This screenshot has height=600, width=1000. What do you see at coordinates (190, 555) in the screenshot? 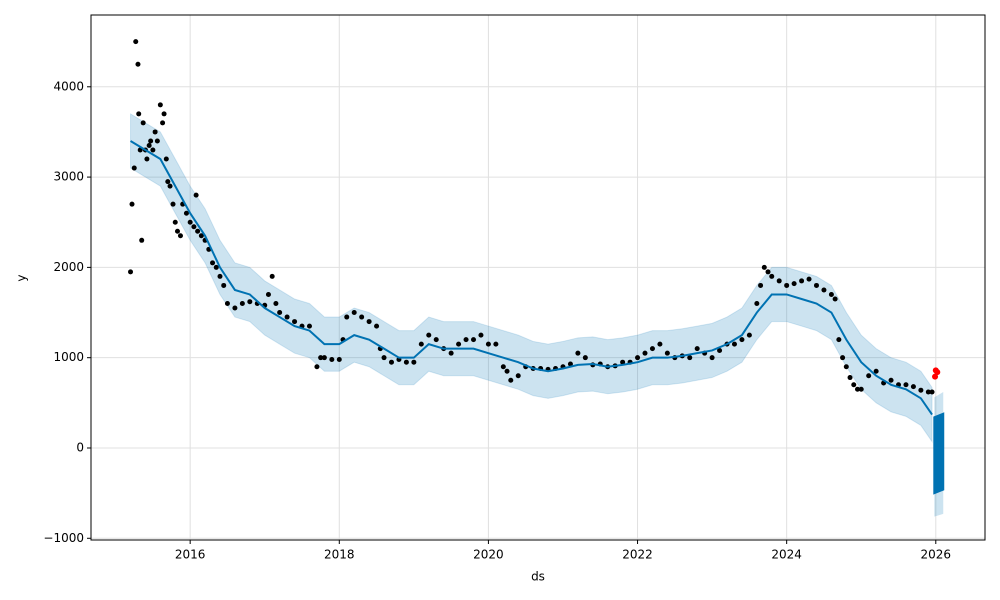
I see `x-tick-label: 2016` at bounding box center [190, 555].